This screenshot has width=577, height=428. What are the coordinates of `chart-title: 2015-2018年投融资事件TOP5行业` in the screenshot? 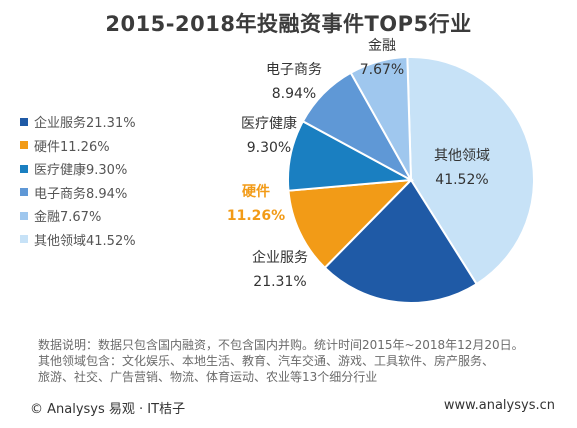 It's located at (288, 24).